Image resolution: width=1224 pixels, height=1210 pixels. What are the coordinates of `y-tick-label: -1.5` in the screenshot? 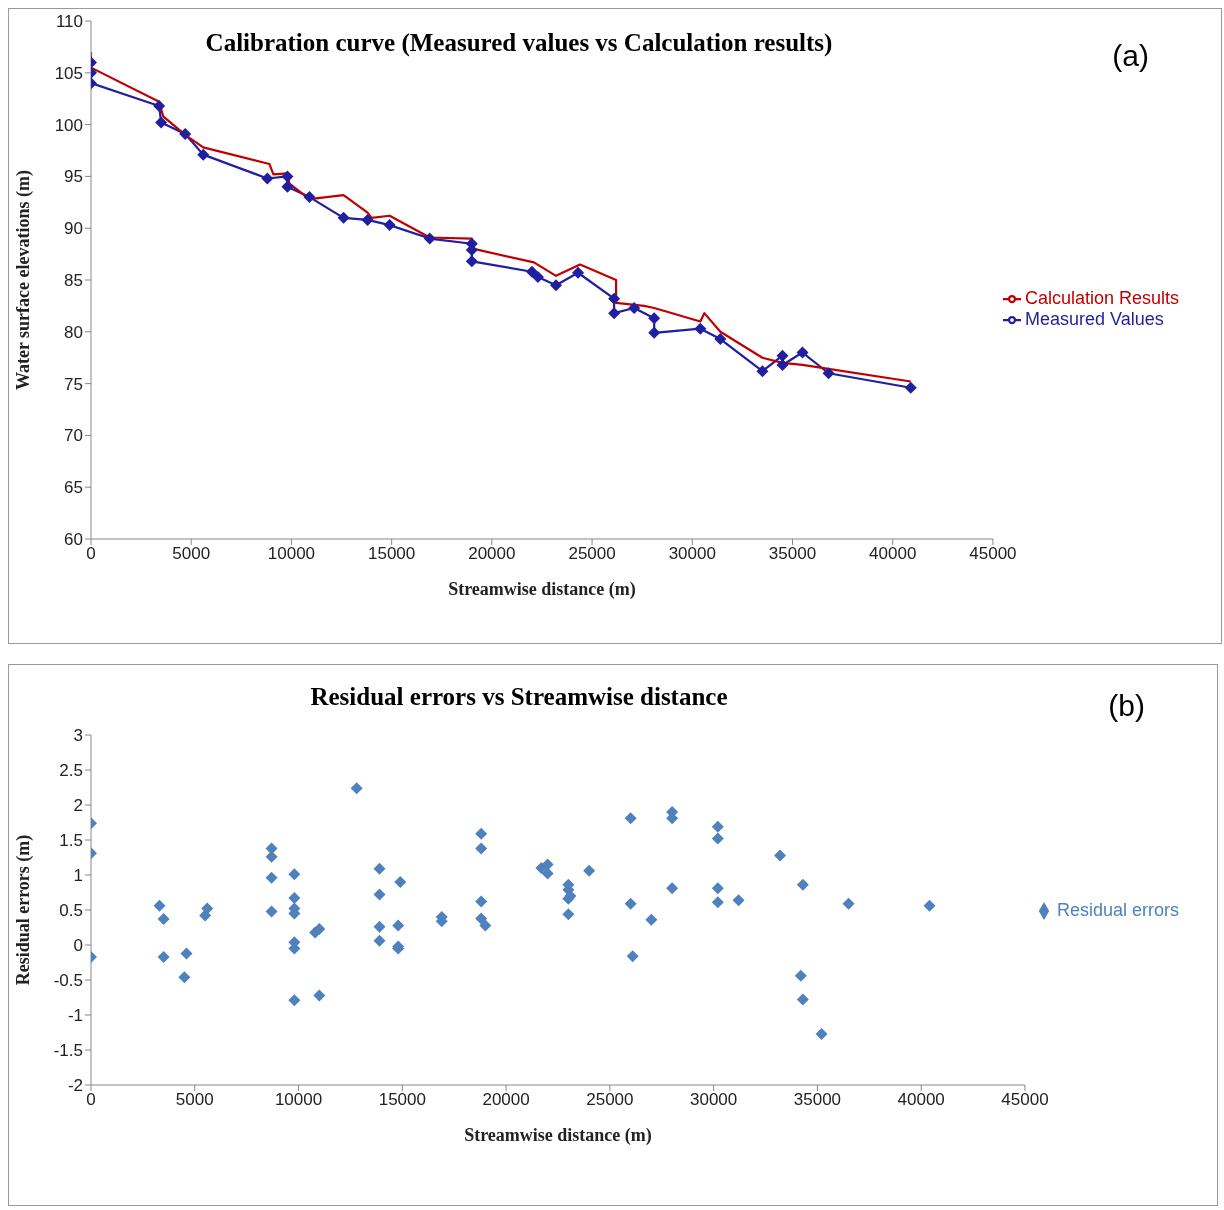 It's located at (68, 1051).